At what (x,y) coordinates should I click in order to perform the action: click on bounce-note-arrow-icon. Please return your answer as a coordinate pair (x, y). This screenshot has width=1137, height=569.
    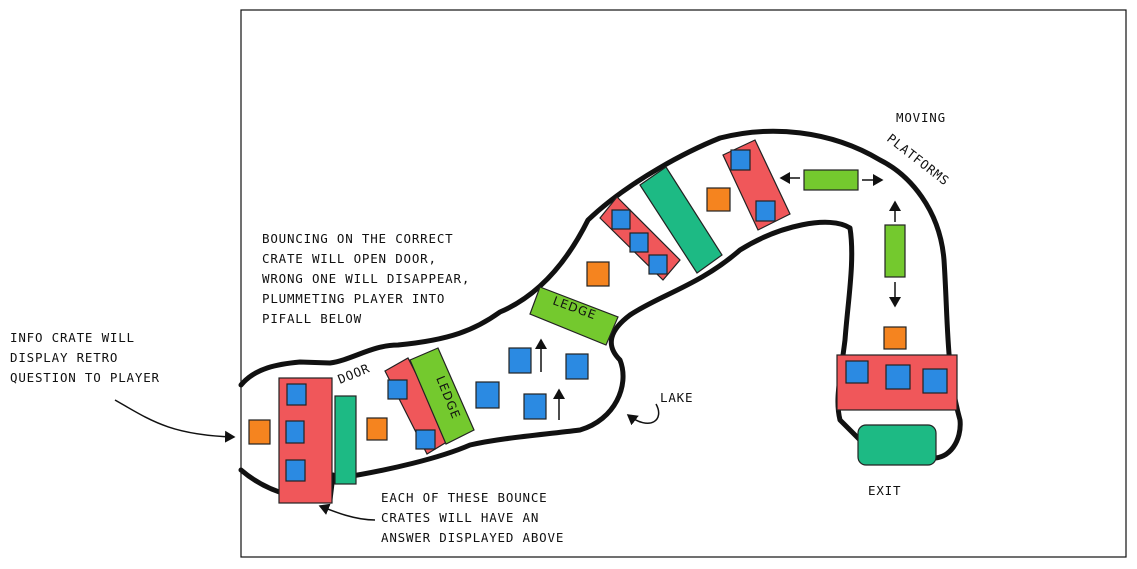
    Looking at the image, I should click on (347, 512).